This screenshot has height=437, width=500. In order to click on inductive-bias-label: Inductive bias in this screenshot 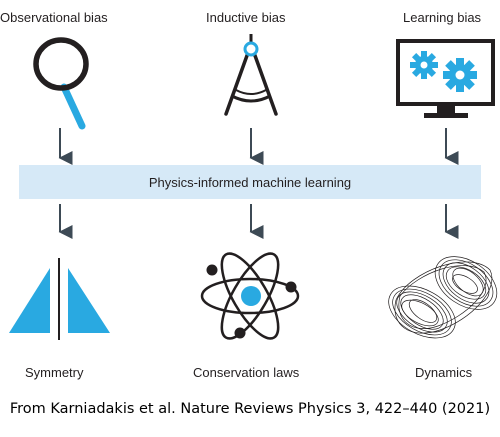, I will do `click(246, 17)`.